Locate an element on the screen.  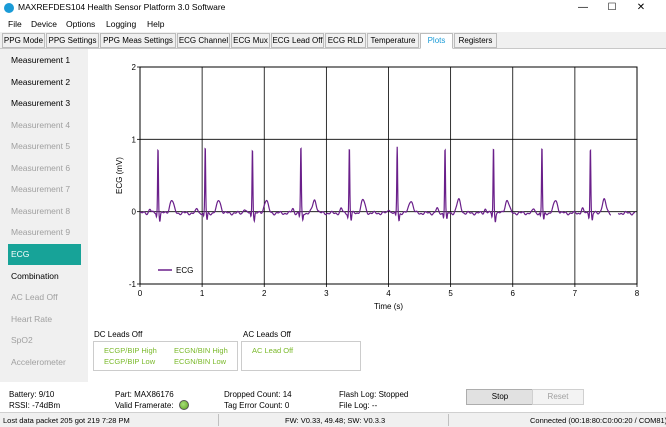
sidebar-item-measurement-4: Measurement 4 is located at coordinates (41, 125).